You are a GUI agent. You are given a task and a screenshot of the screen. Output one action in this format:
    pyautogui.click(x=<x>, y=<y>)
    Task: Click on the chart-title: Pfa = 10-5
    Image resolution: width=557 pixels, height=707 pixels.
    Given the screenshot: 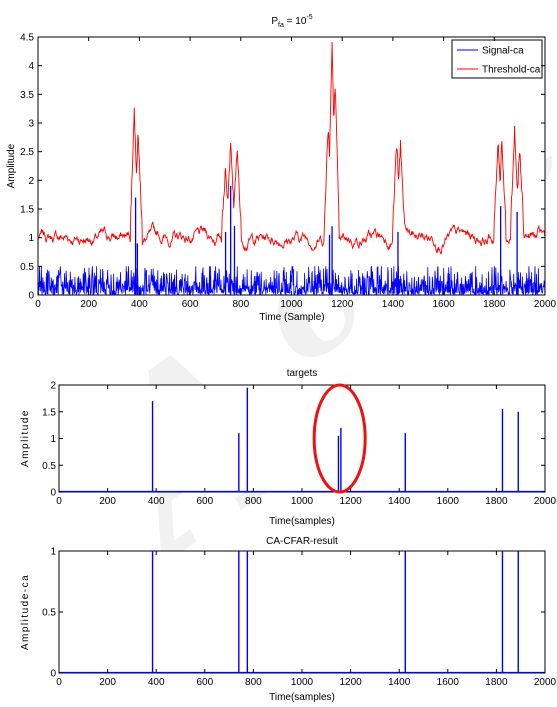 What is the action you would take?
    pyautogui.click(x=291, y=21)
    